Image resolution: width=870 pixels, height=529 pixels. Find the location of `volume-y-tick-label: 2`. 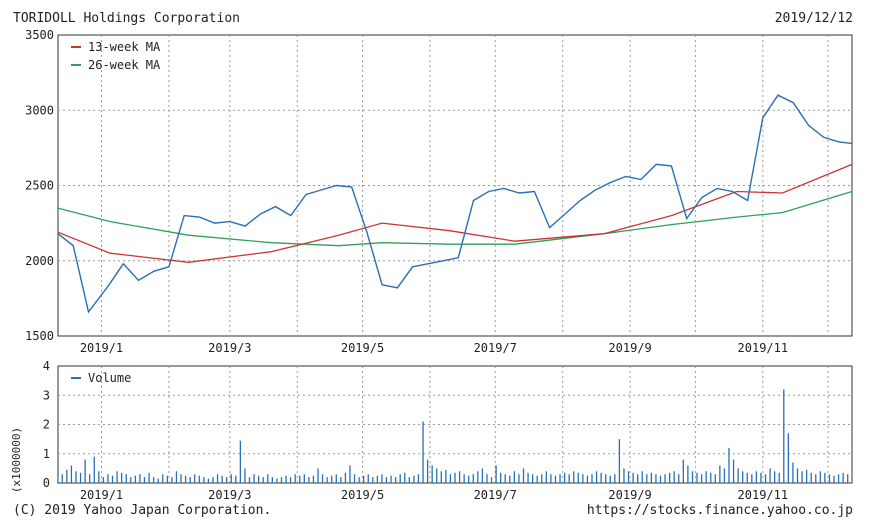

volume-y-tick-label: 2 is located at coordinates (46, 425).